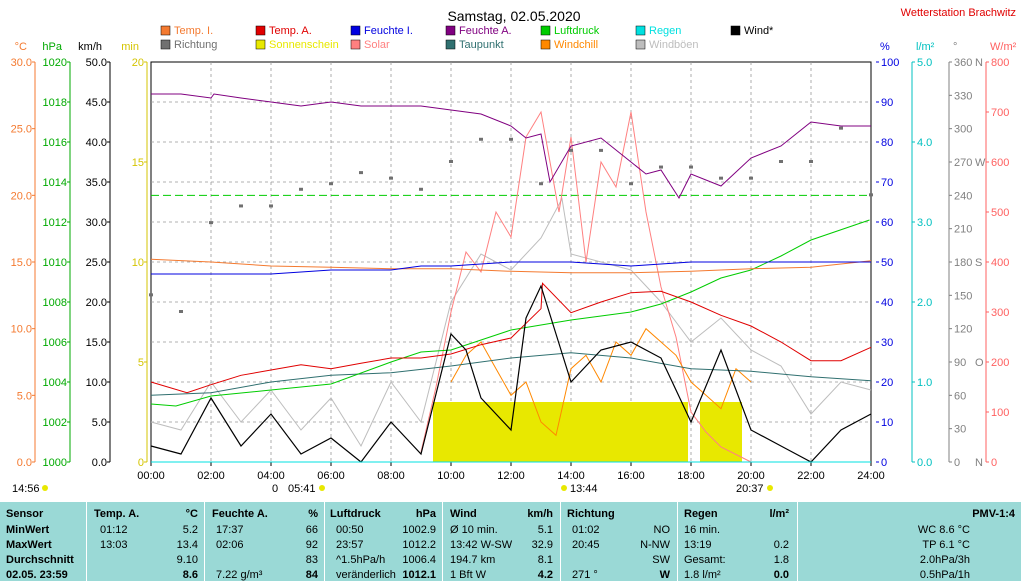  Describe the element at coordinates (1003, 47) in the screenshot. I see `axis-unit-right: W/m²` at that location.